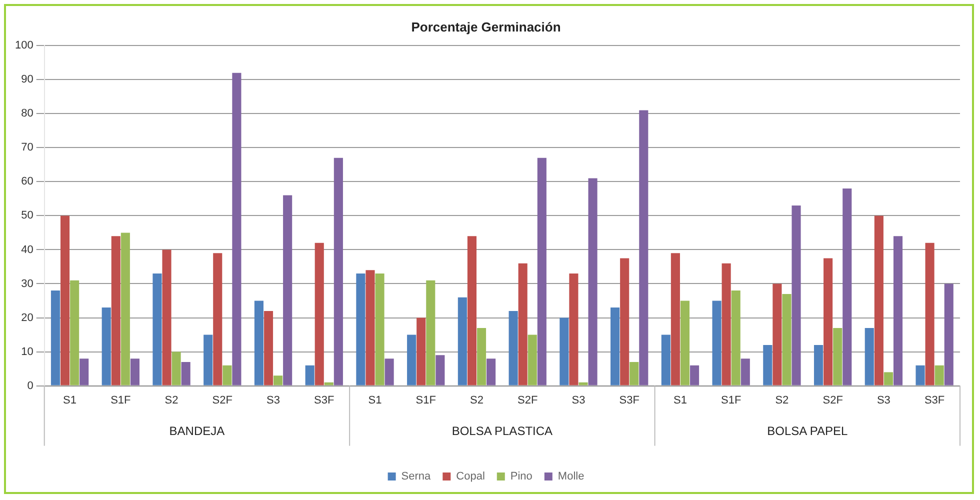  I want to click on text: BOLSA PLASTICA, so click(502, 431).